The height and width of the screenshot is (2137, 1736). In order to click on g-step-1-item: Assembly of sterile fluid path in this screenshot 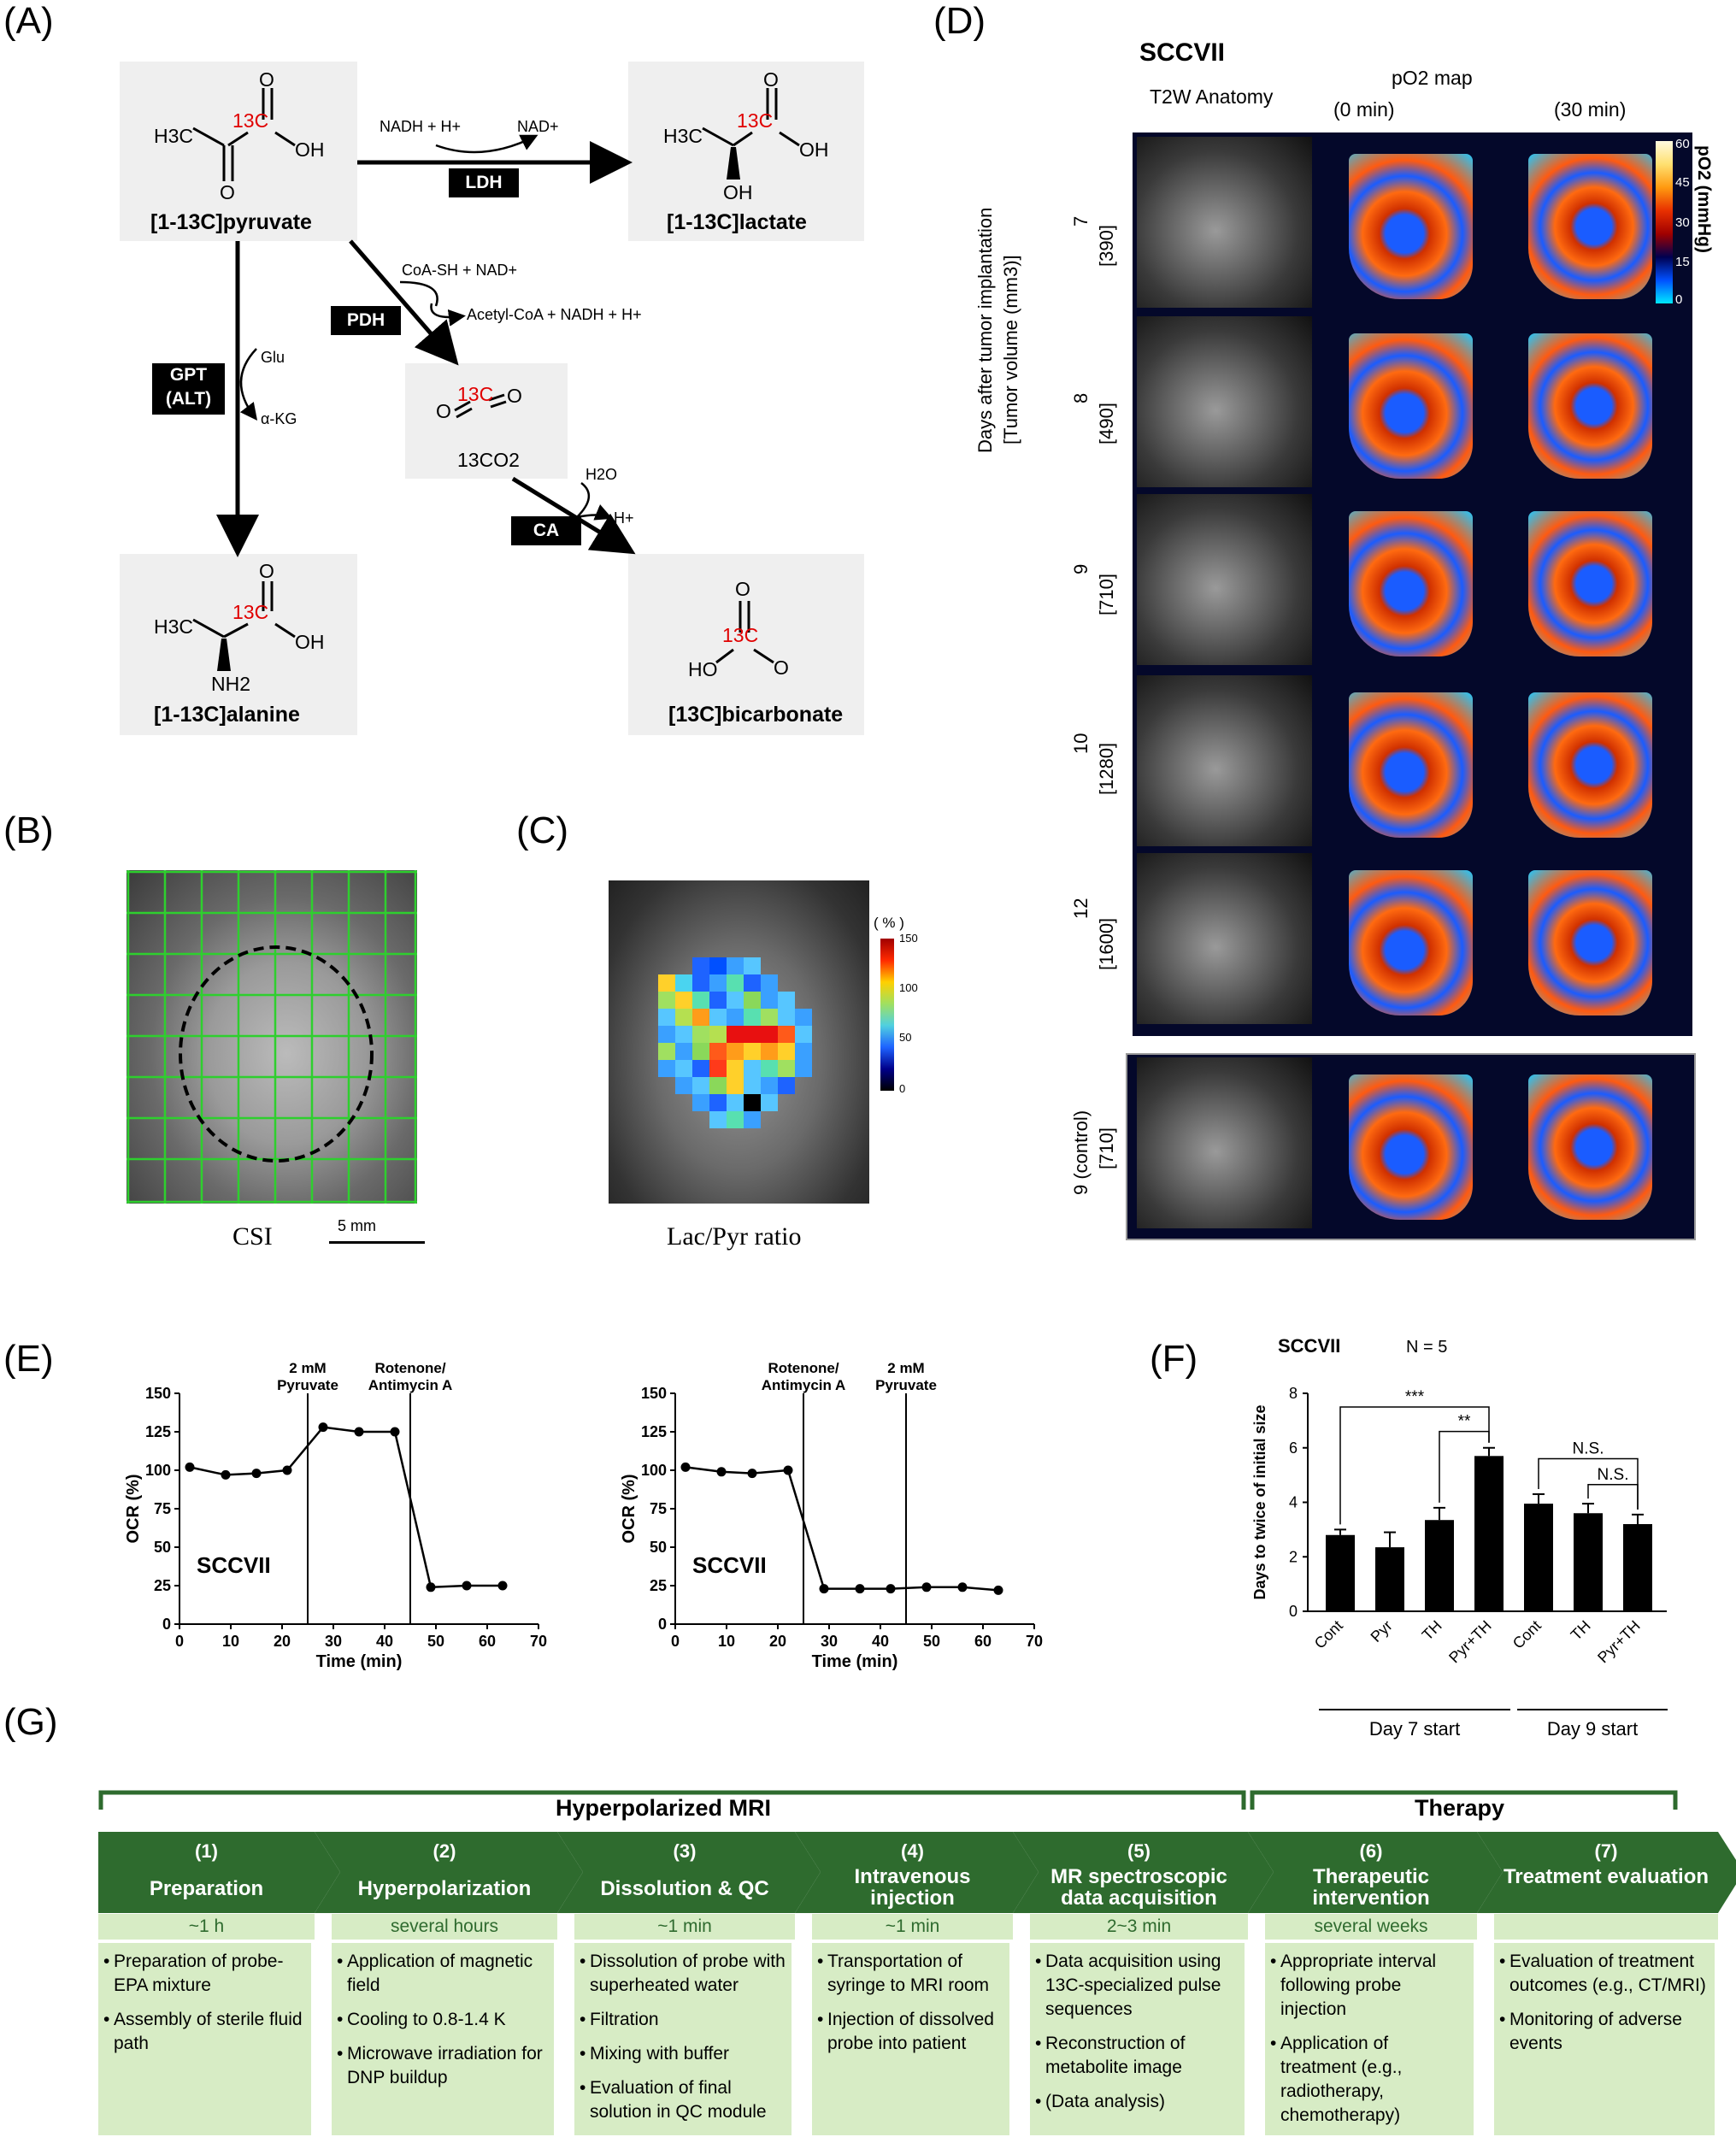, I will do `click(204, 2032)`.